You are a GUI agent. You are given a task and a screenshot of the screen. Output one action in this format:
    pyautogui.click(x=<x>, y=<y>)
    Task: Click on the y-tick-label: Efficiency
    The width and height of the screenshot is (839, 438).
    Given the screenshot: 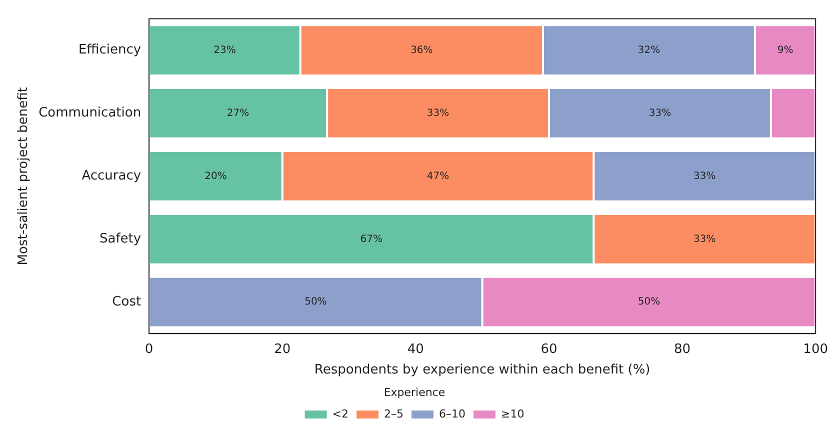 What is the action you would take?
    pyautogui.click(x=110, y=50)
    